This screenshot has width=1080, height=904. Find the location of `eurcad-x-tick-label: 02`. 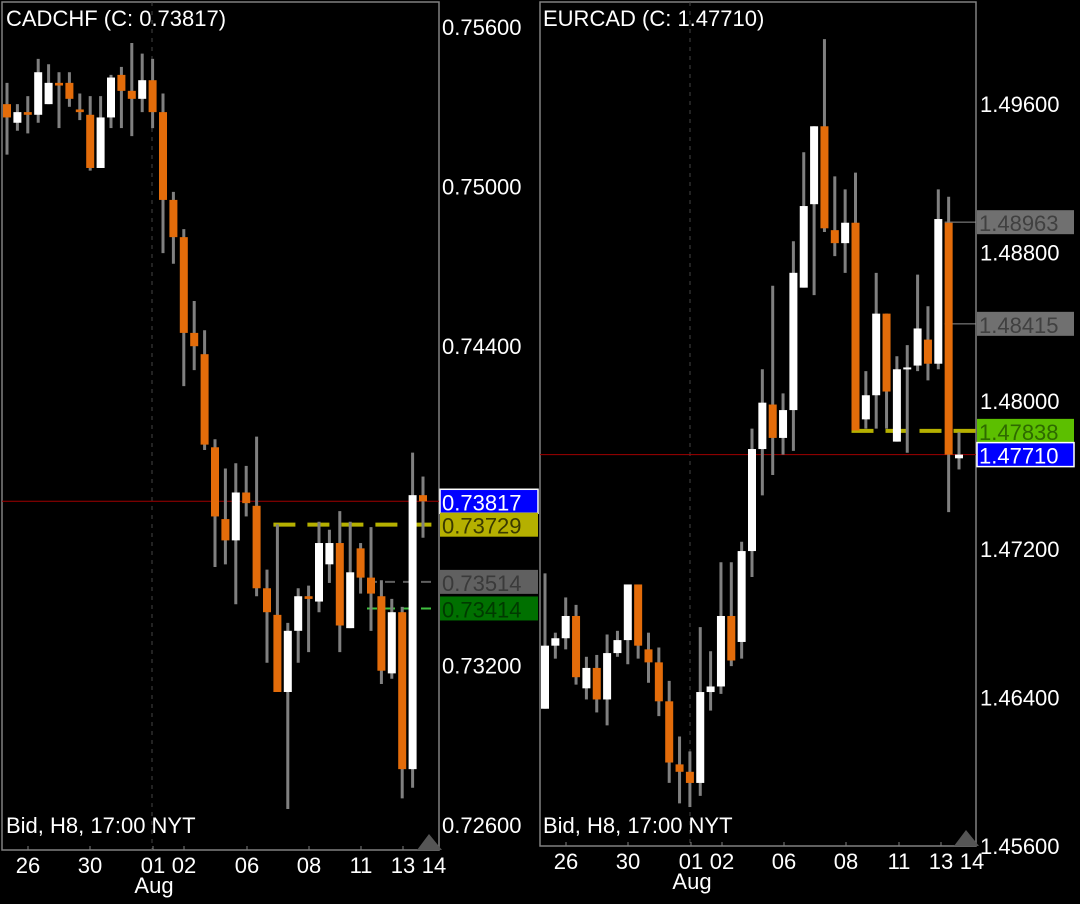

eurcad-x-tick-label: 02 is located at coordinates (722, 861).